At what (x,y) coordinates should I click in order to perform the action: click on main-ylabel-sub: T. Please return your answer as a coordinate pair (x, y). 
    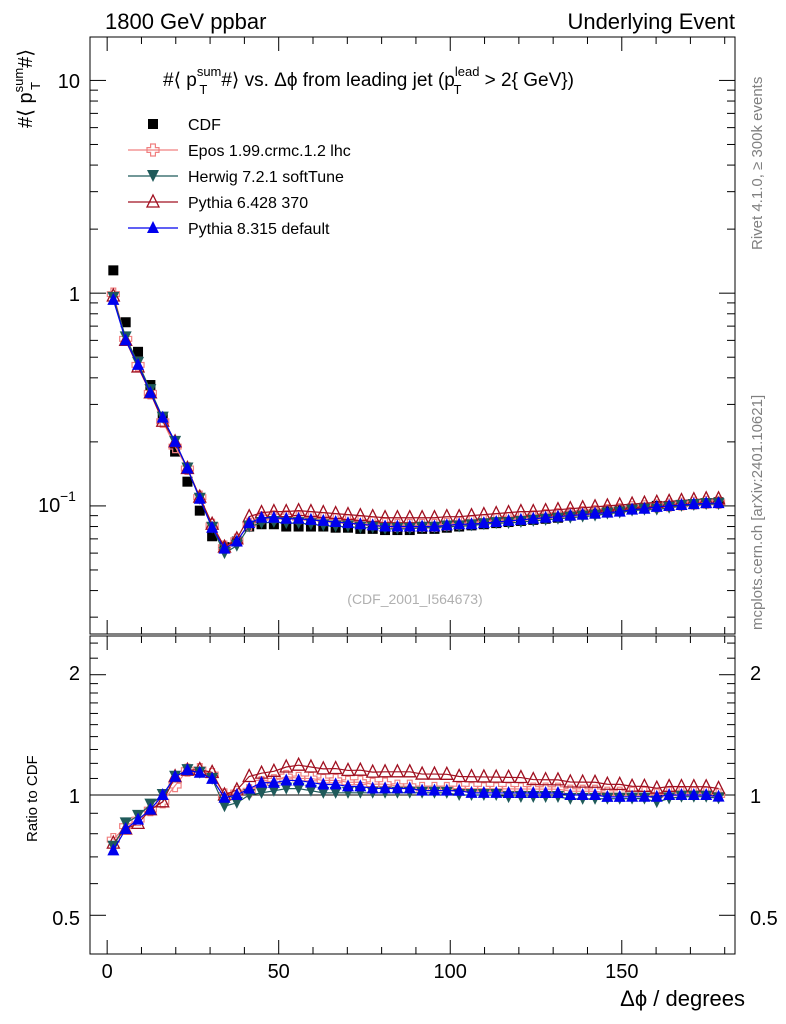
    Looking at the image, I should click on (35, 86).